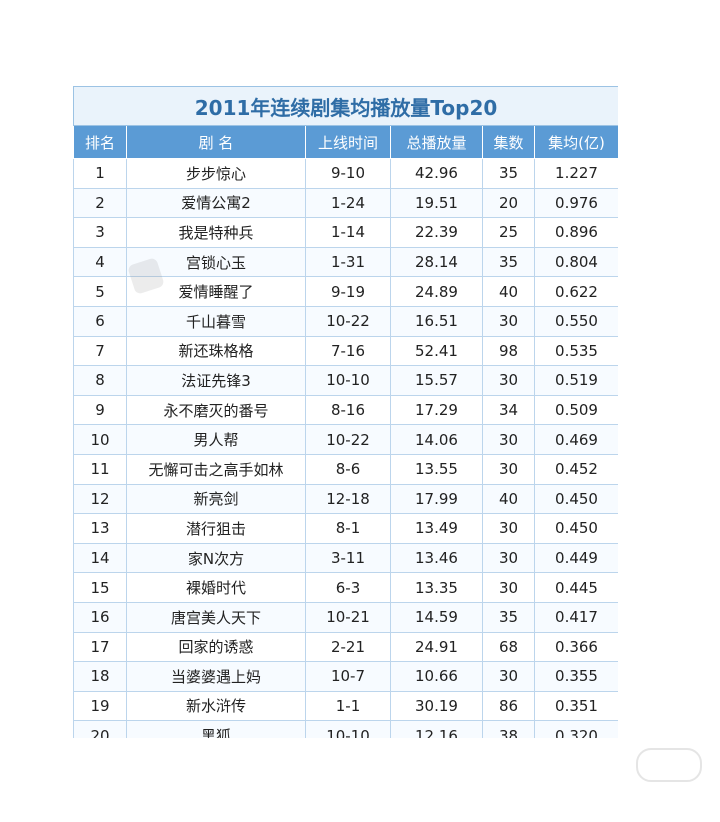 This screenshot has height=822, width=720. Describe the element at coordinates (100, 647) in the screenshot. I see `cell-rank: 17` at that location.